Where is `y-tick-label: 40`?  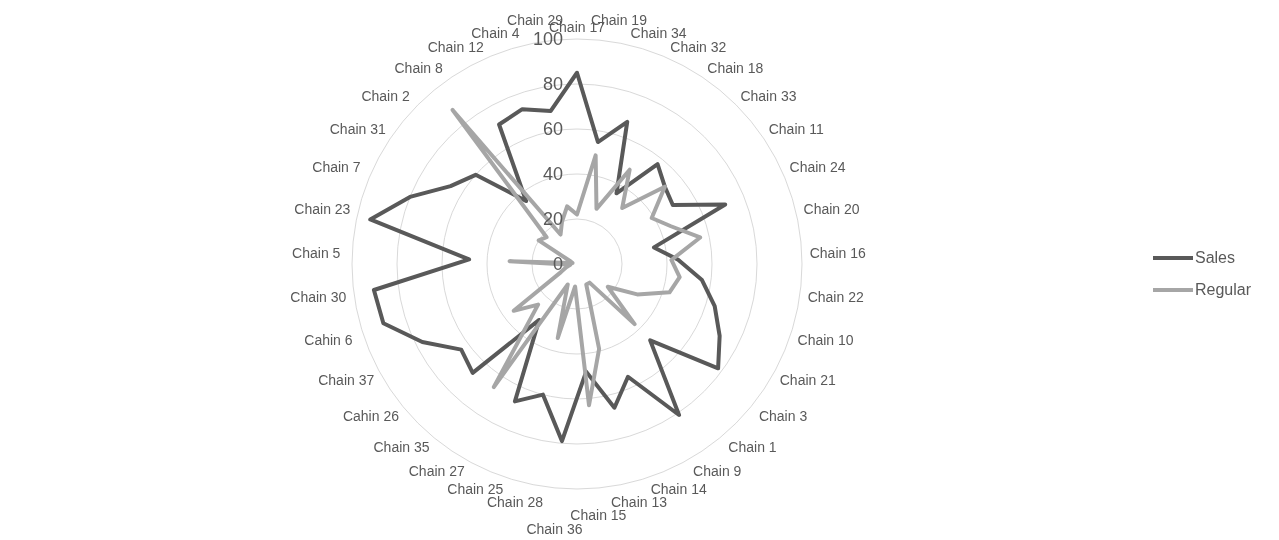
y-tick-label: 40 is located at coordinates (552, 174).